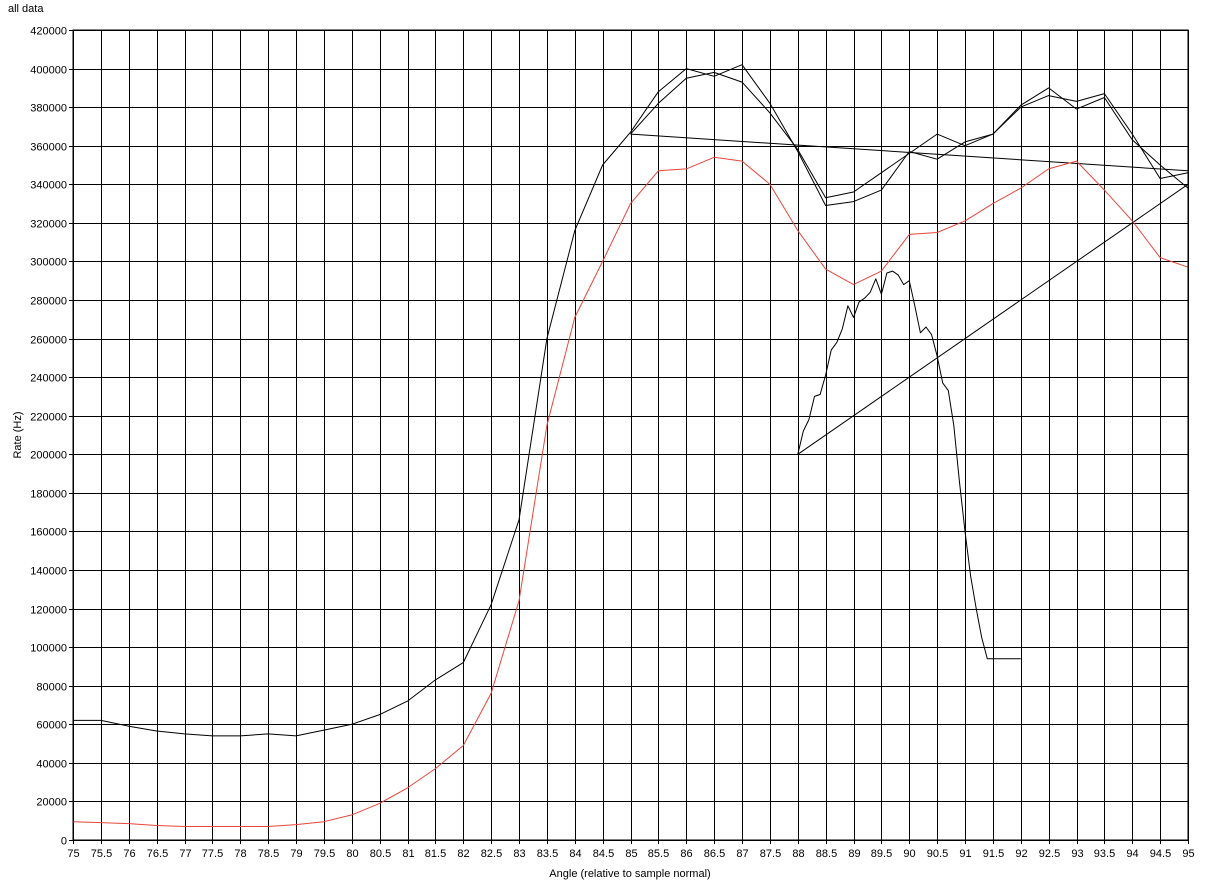  Describe the element at coordinates (352, 854) in the screenshot. I see `x-tick-label: 80` at that location.